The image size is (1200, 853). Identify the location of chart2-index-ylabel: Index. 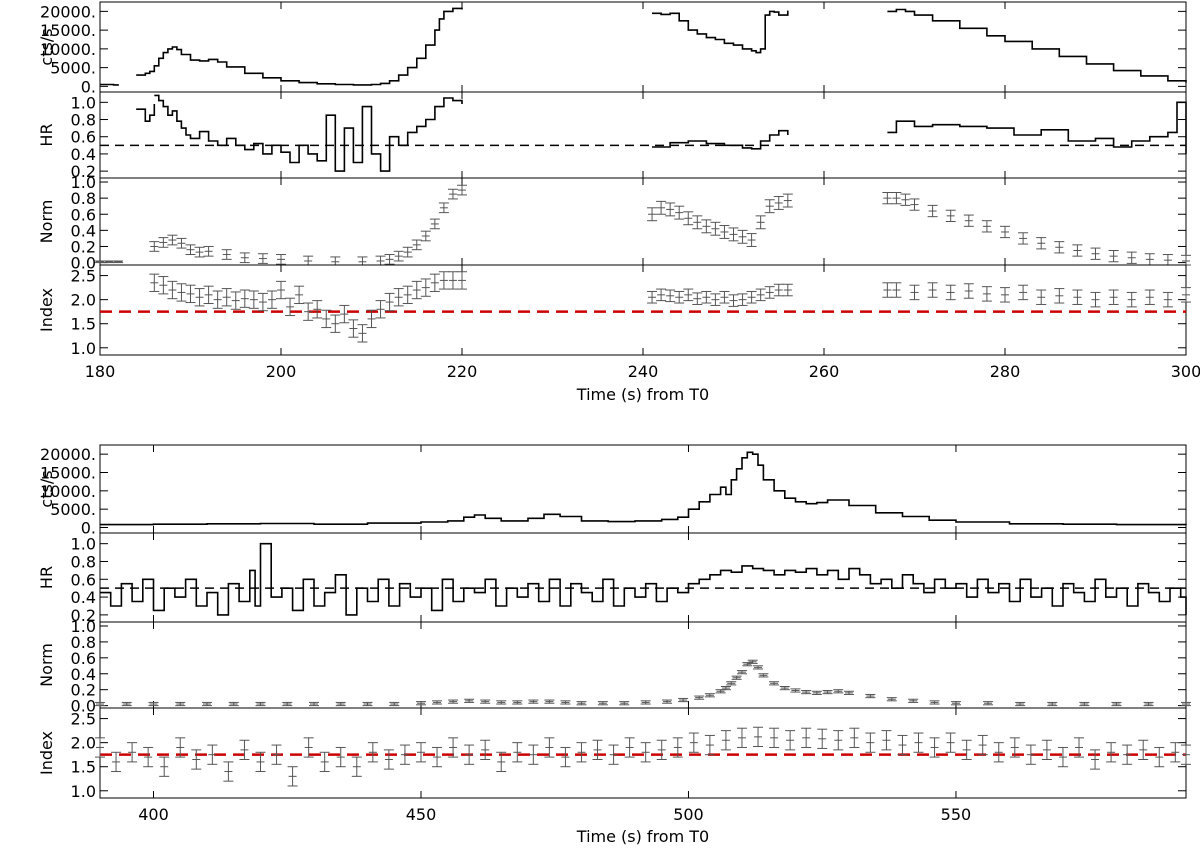
(46, 753).